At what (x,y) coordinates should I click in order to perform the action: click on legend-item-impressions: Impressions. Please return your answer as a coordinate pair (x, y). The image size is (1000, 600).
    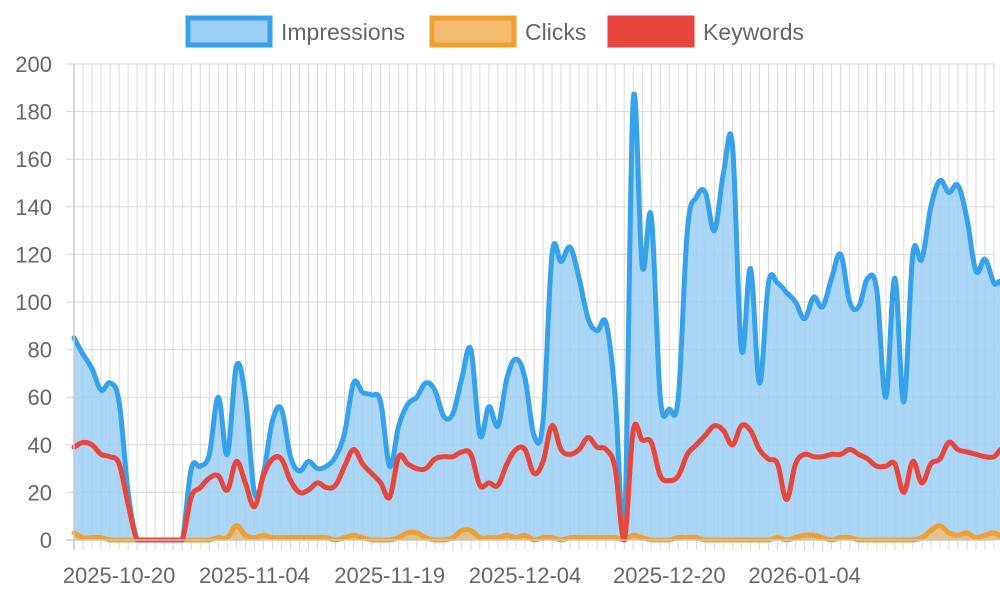
    Looking at the image, I should click on (295, 31).